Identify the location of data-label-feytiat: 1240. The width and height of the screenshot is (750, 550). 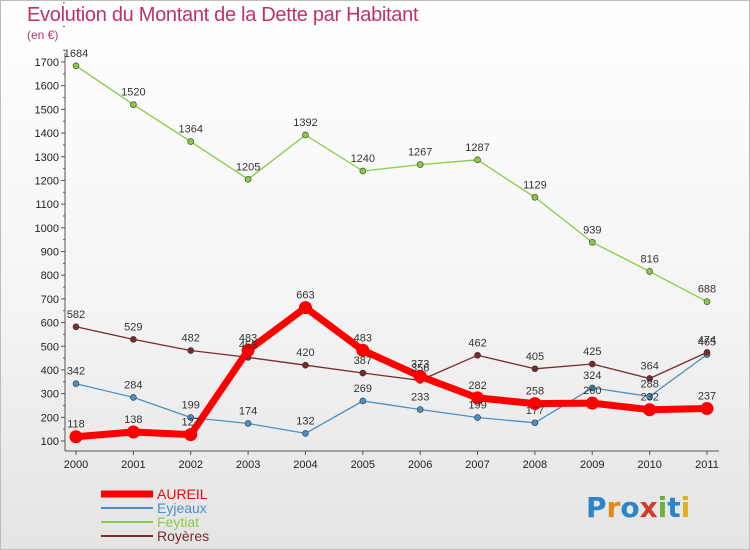
(363, 159).